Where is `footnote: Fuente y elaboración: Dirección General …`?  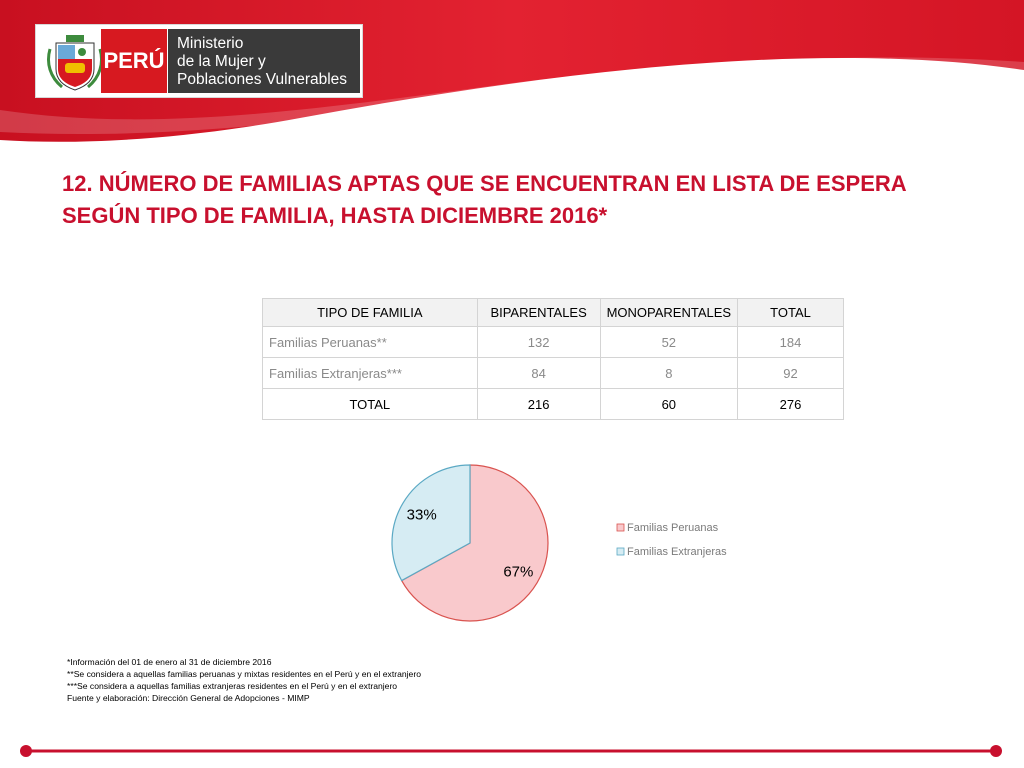 footnote: Fuente y elaboración: Dirección General … is located at coordinates (188, 698).